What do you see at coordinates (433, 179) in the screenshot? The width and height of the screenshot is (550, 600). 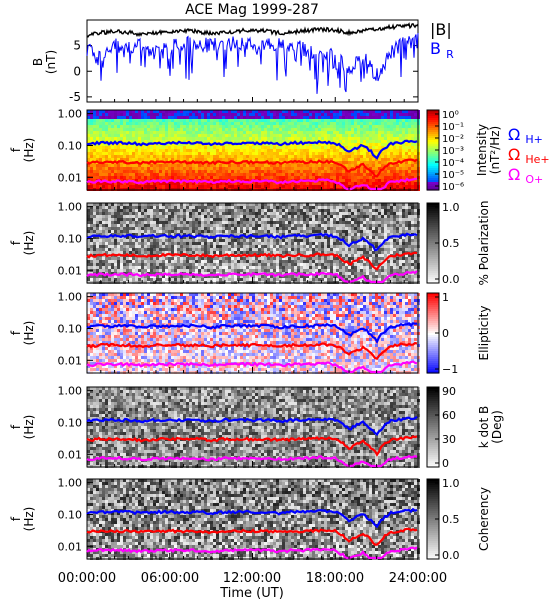 I see `colorbar-step` at bounding box center [433, 179].